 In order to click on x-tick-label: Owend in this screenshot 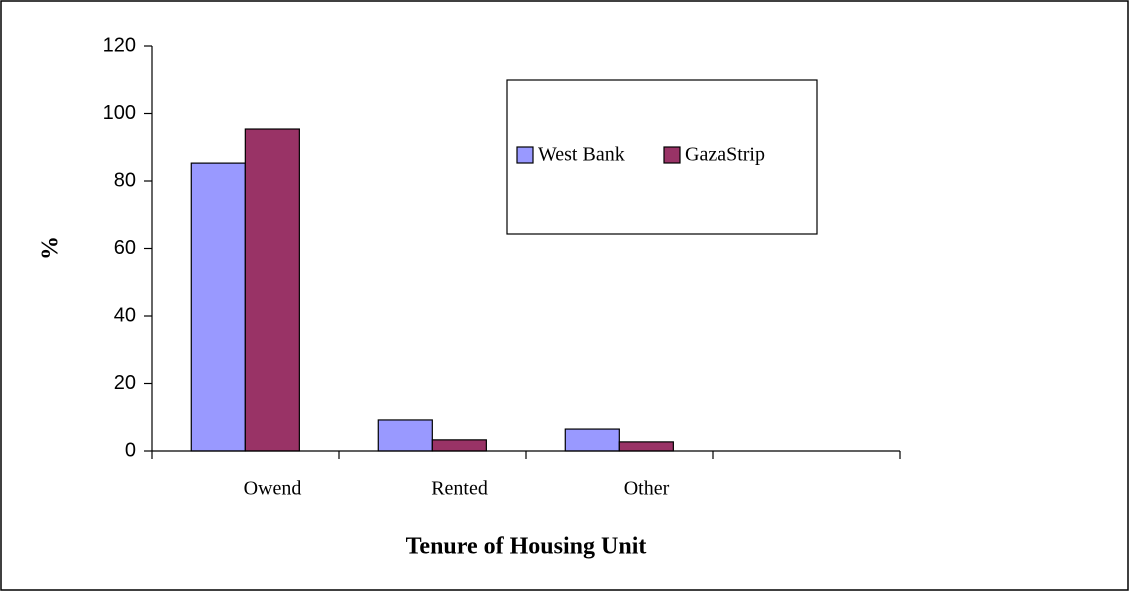, I will do `click(273, 489)`.